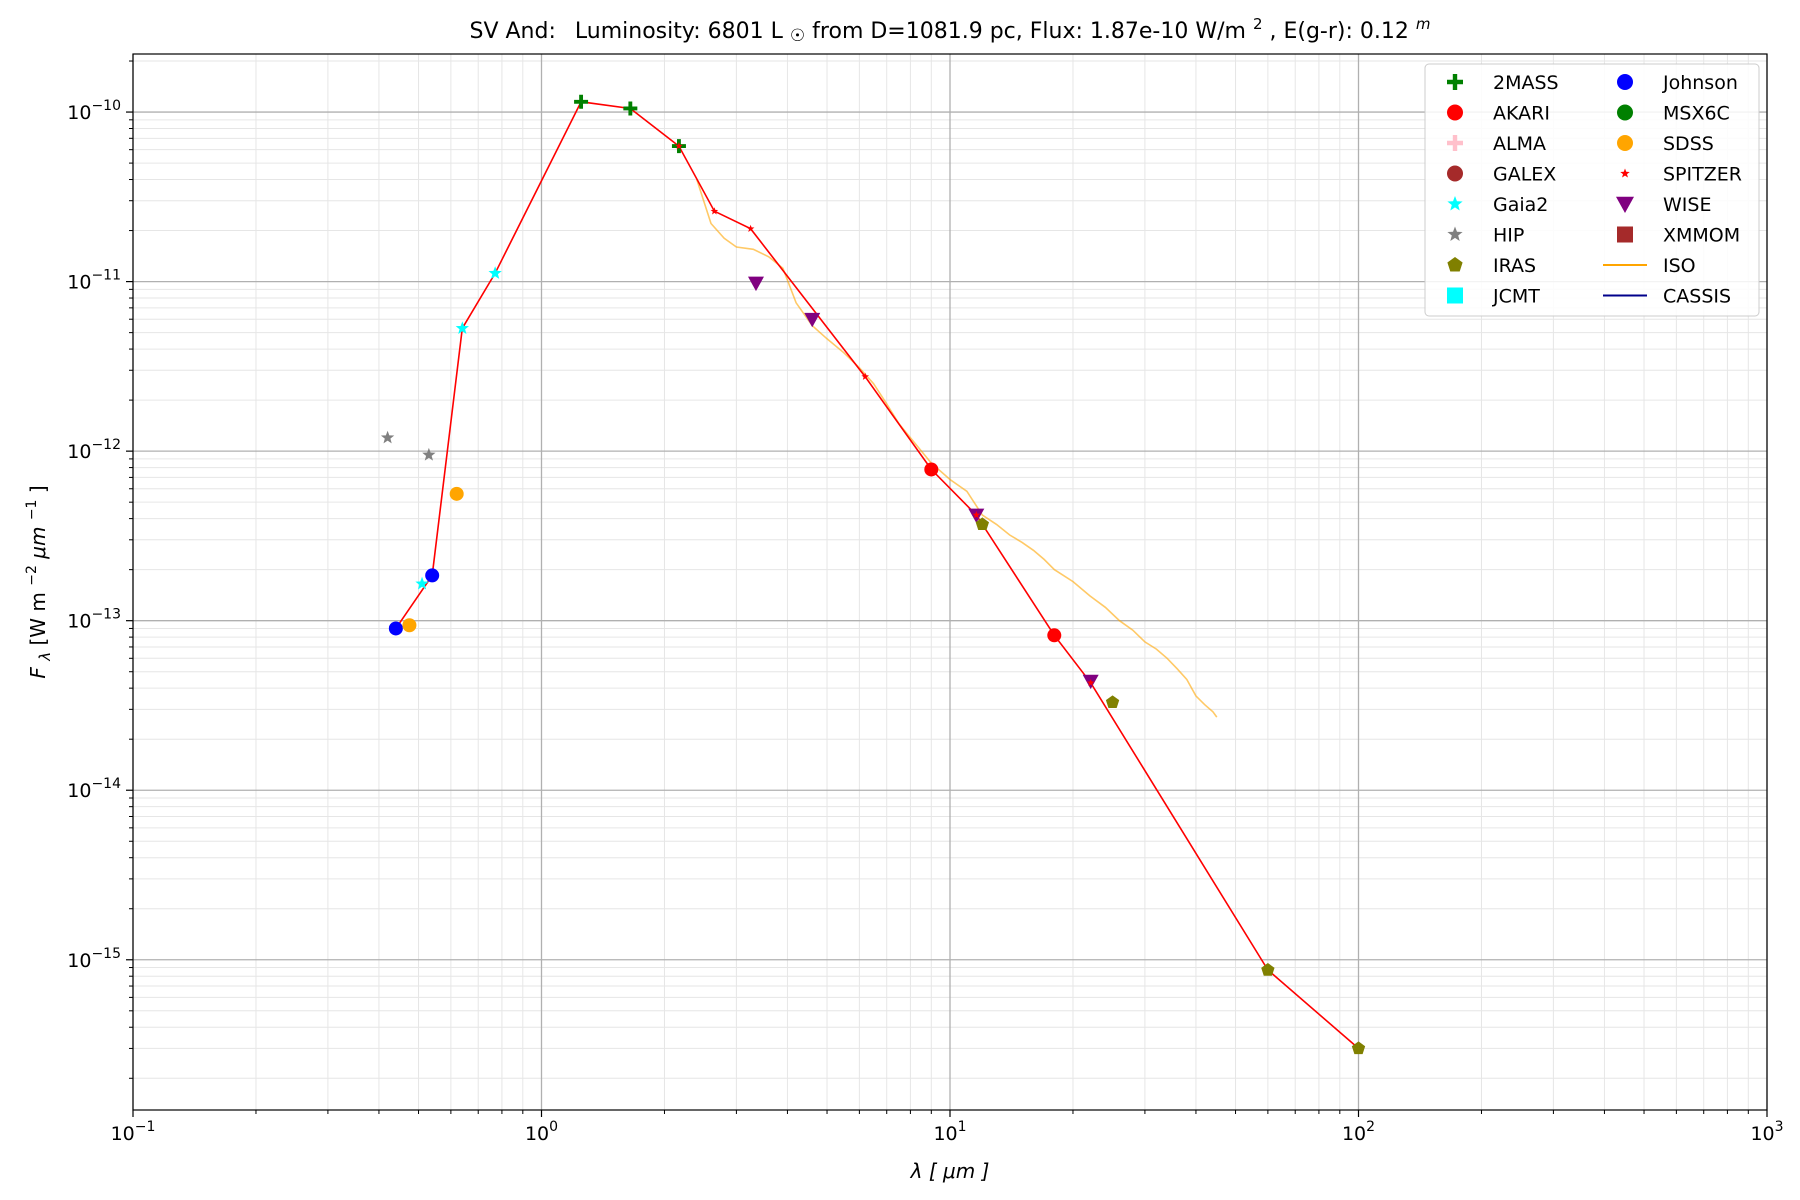  What do you see at coordinates (513, 31) in the screenshot?
I see `title-star: SV And:` at bounding box center [513, 31].